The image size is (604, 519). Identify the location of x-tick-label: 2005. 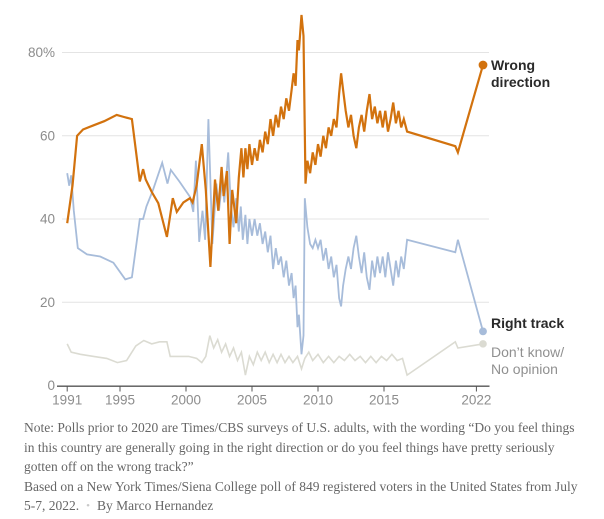
(252, 400).